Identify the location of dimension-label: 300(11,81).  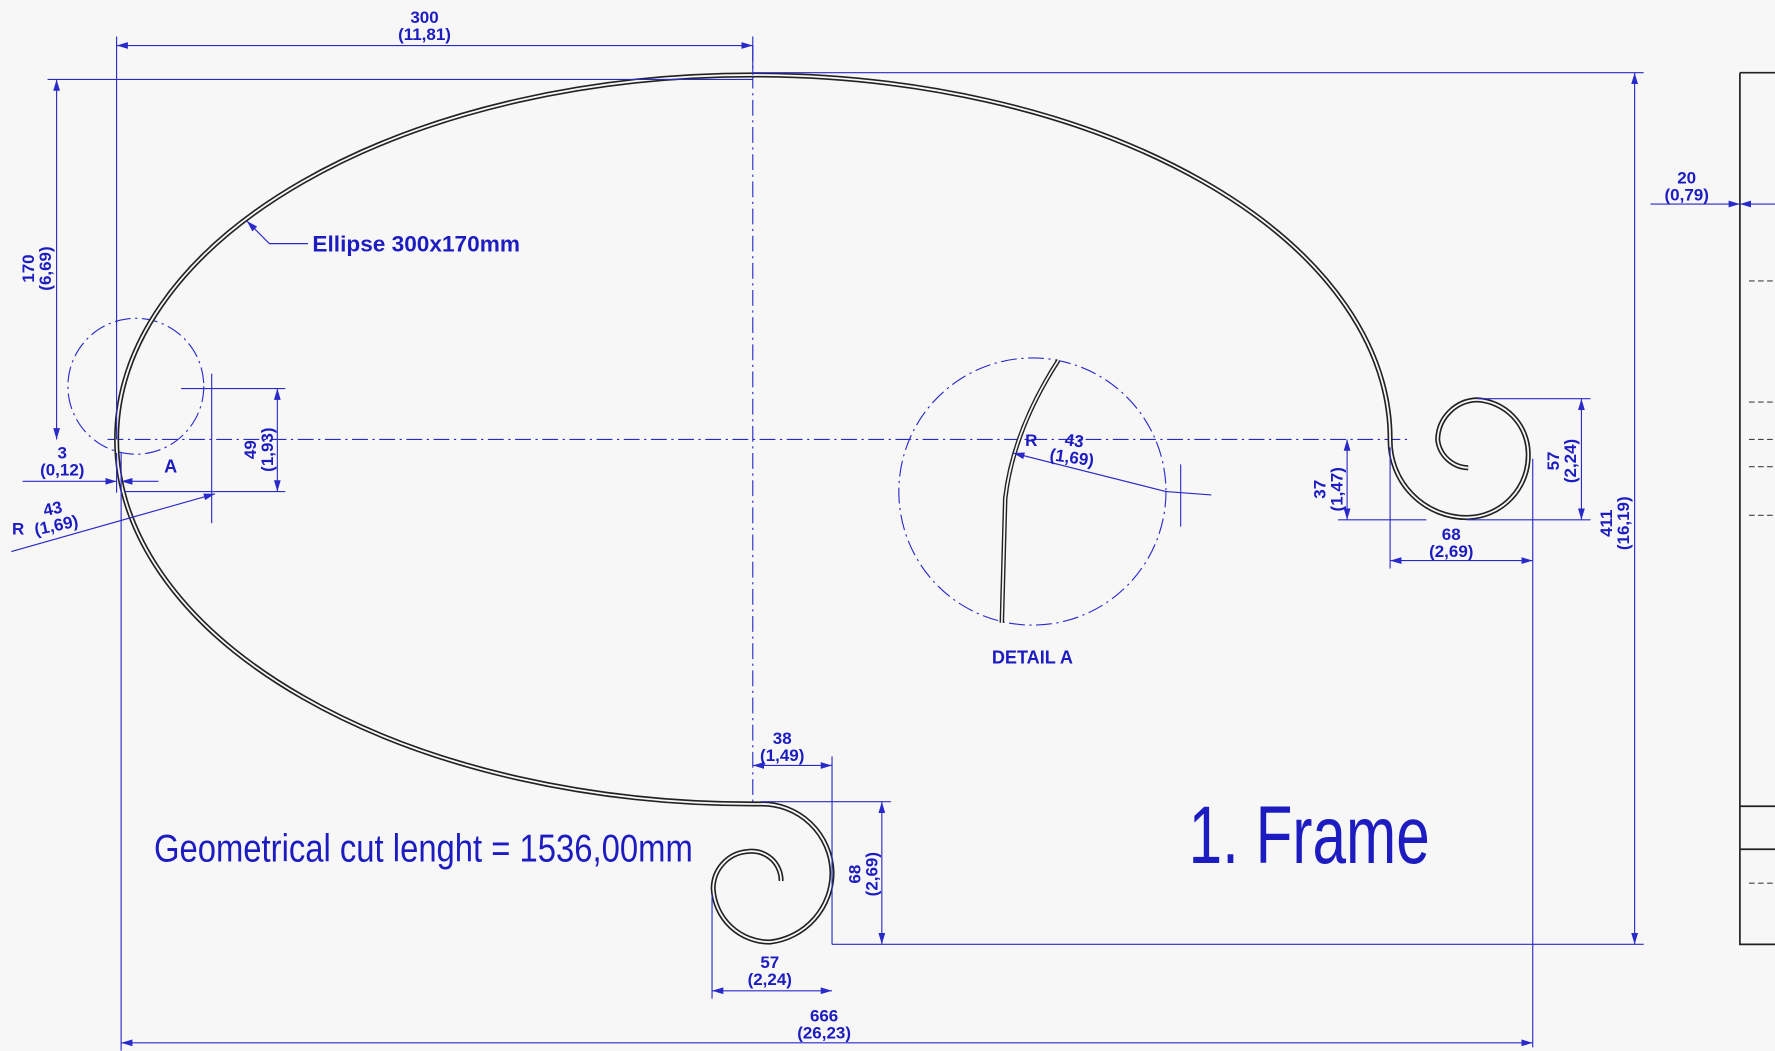
(424, 26).